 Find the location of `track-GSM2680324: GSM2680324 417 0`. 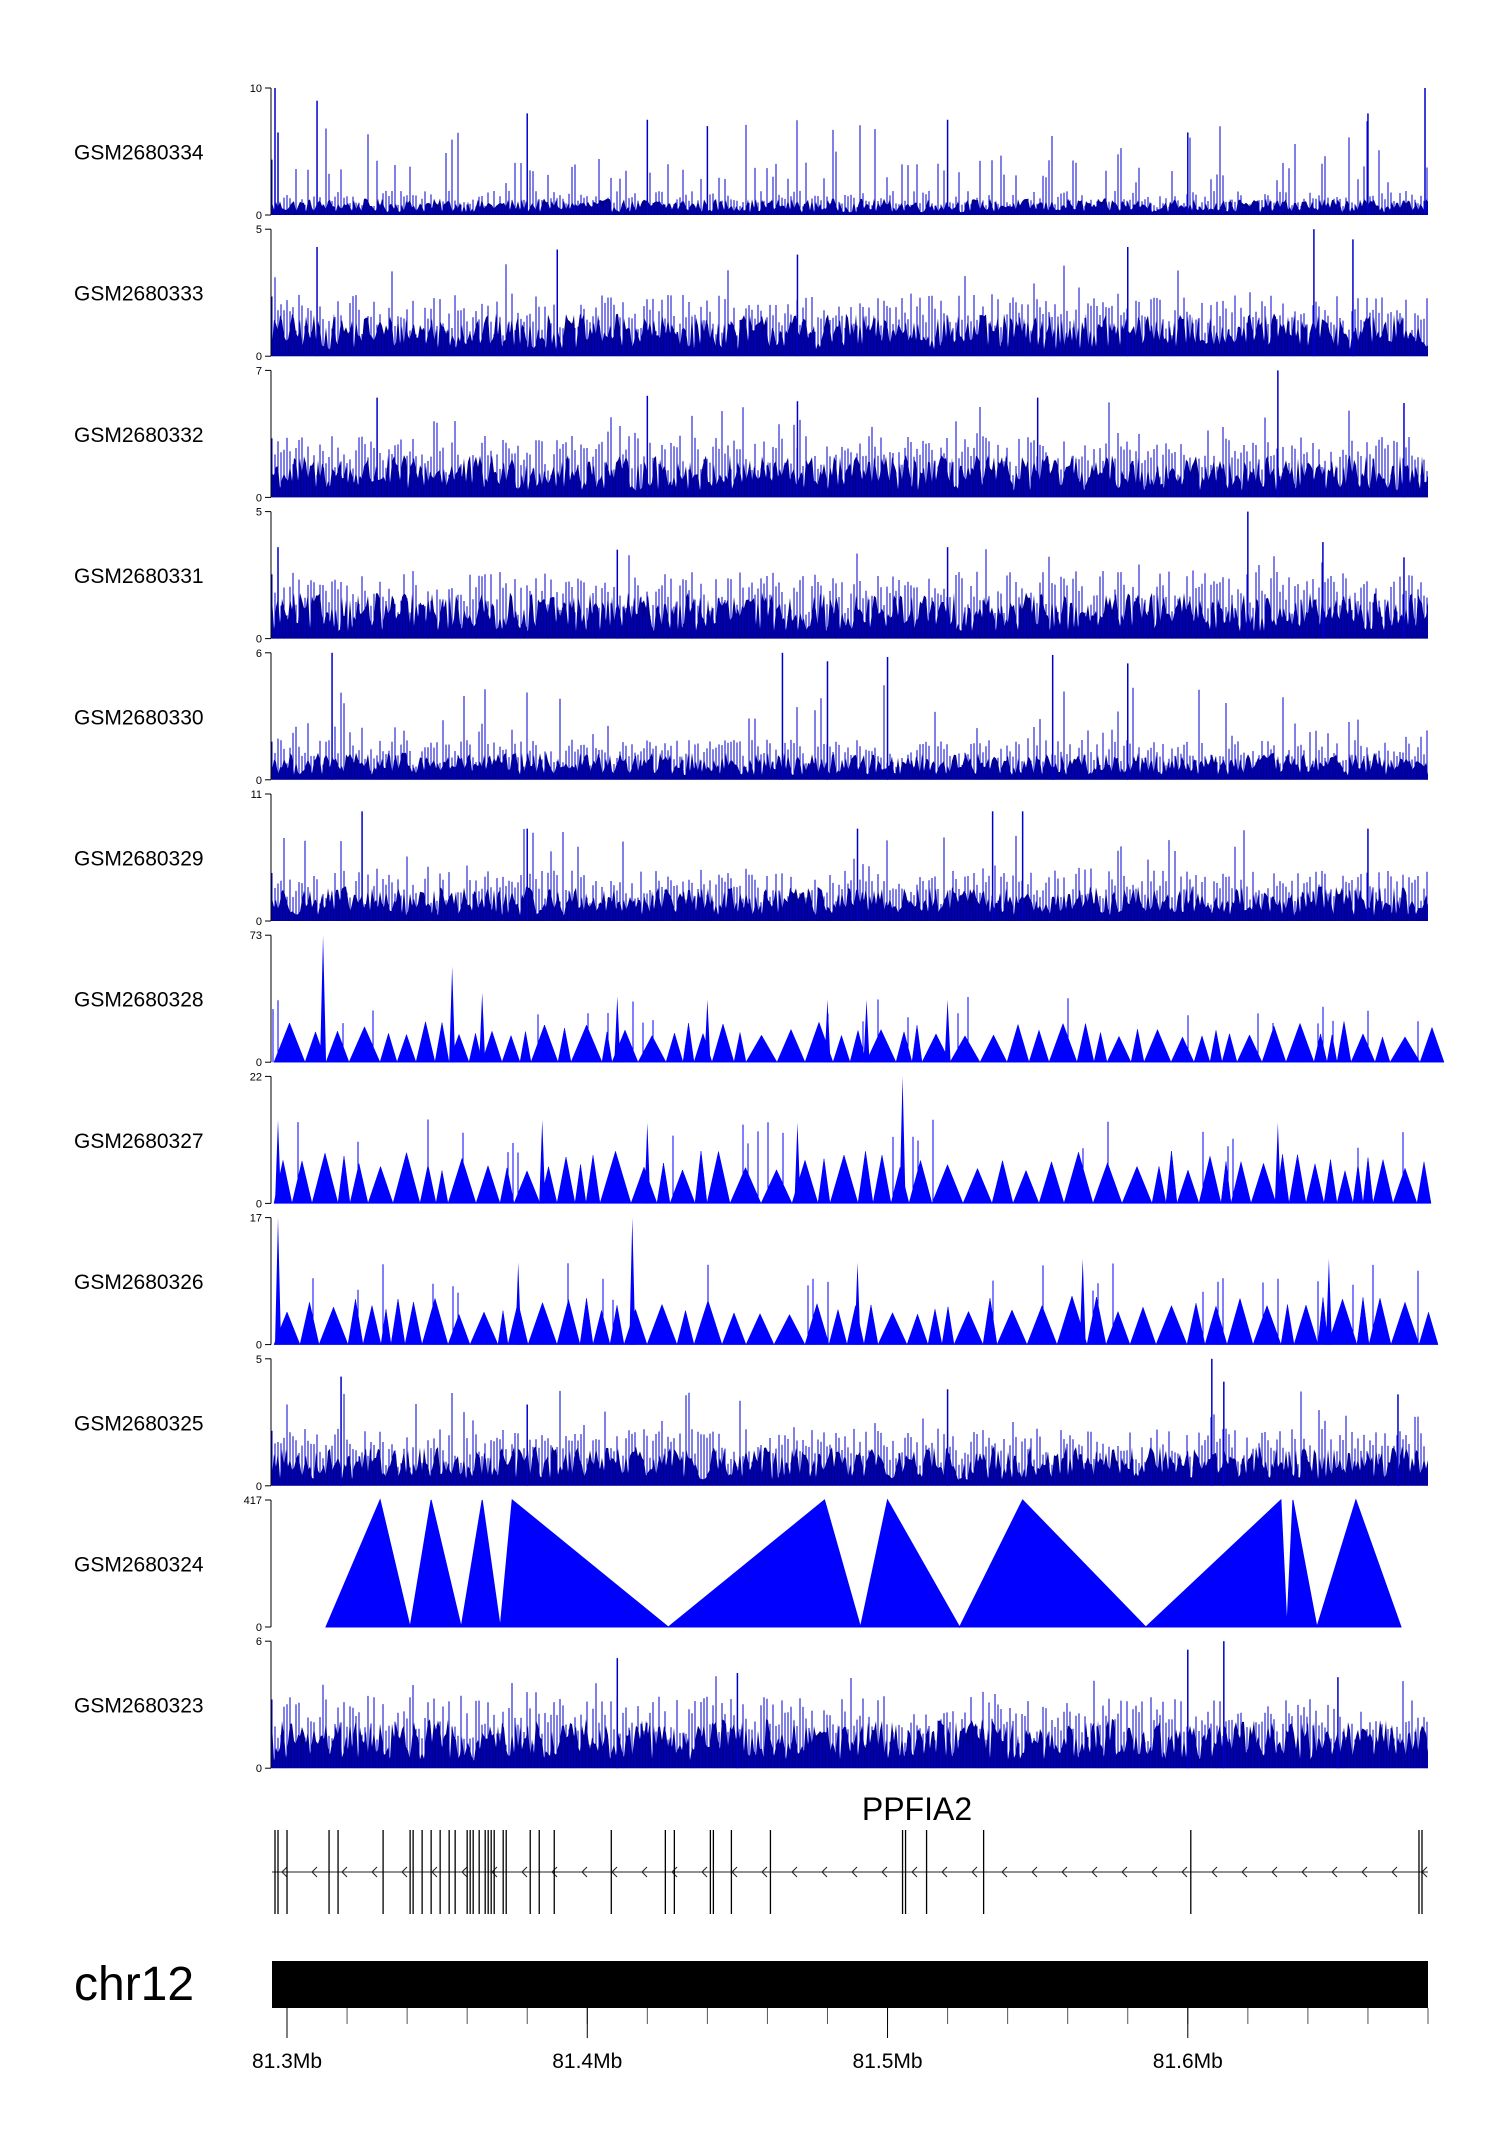

track-GSM2680324: GSM2680324 417 0 is located at coordinates (738, 1564).